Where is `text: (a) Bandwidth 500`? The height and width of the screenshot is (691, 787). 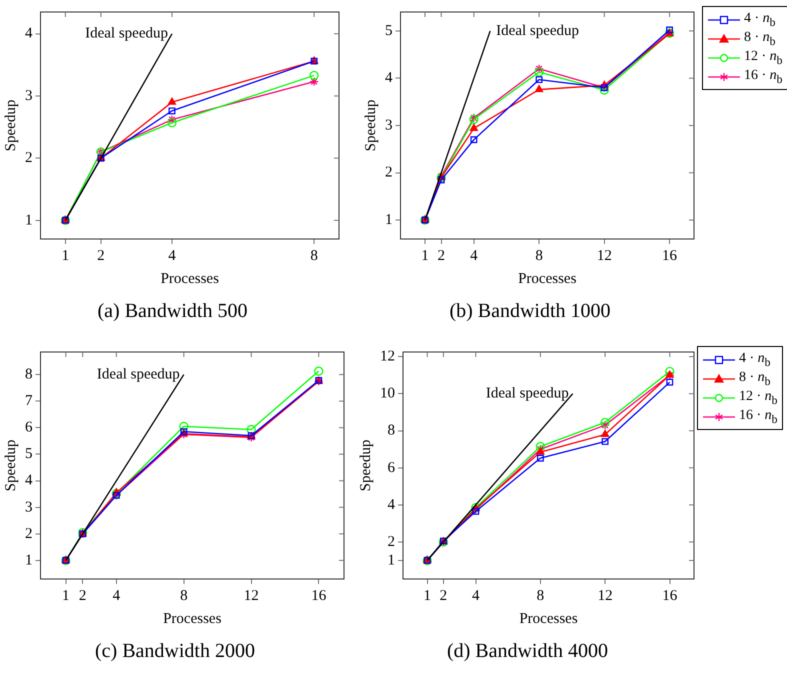
text: (a) Bandwidth 500 is located at coordinates (172, 311).